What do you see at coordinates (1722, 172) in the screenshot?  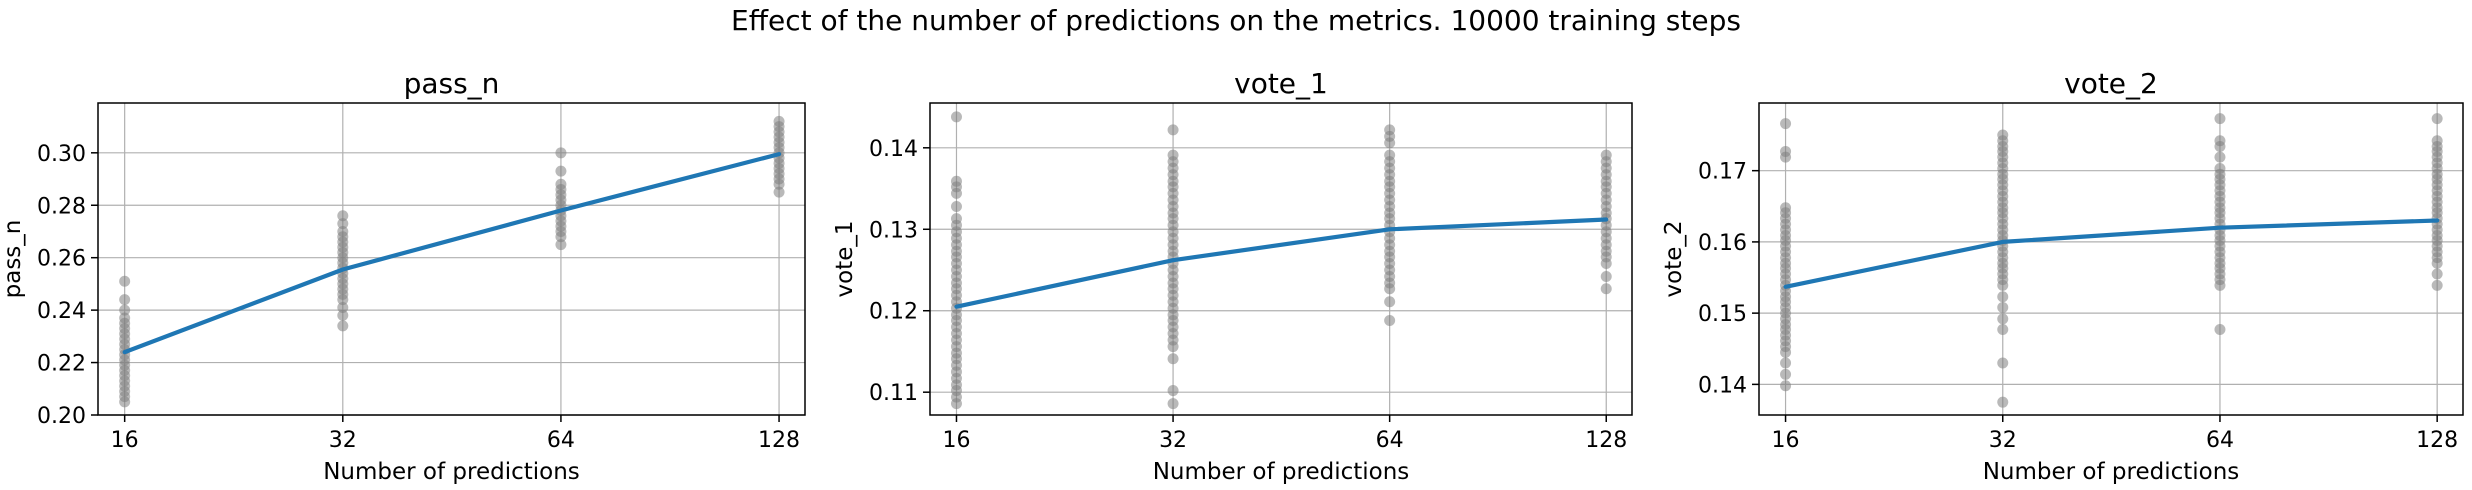 I see `y-tick-label: 0.17` at bounding box center [1722, 172].